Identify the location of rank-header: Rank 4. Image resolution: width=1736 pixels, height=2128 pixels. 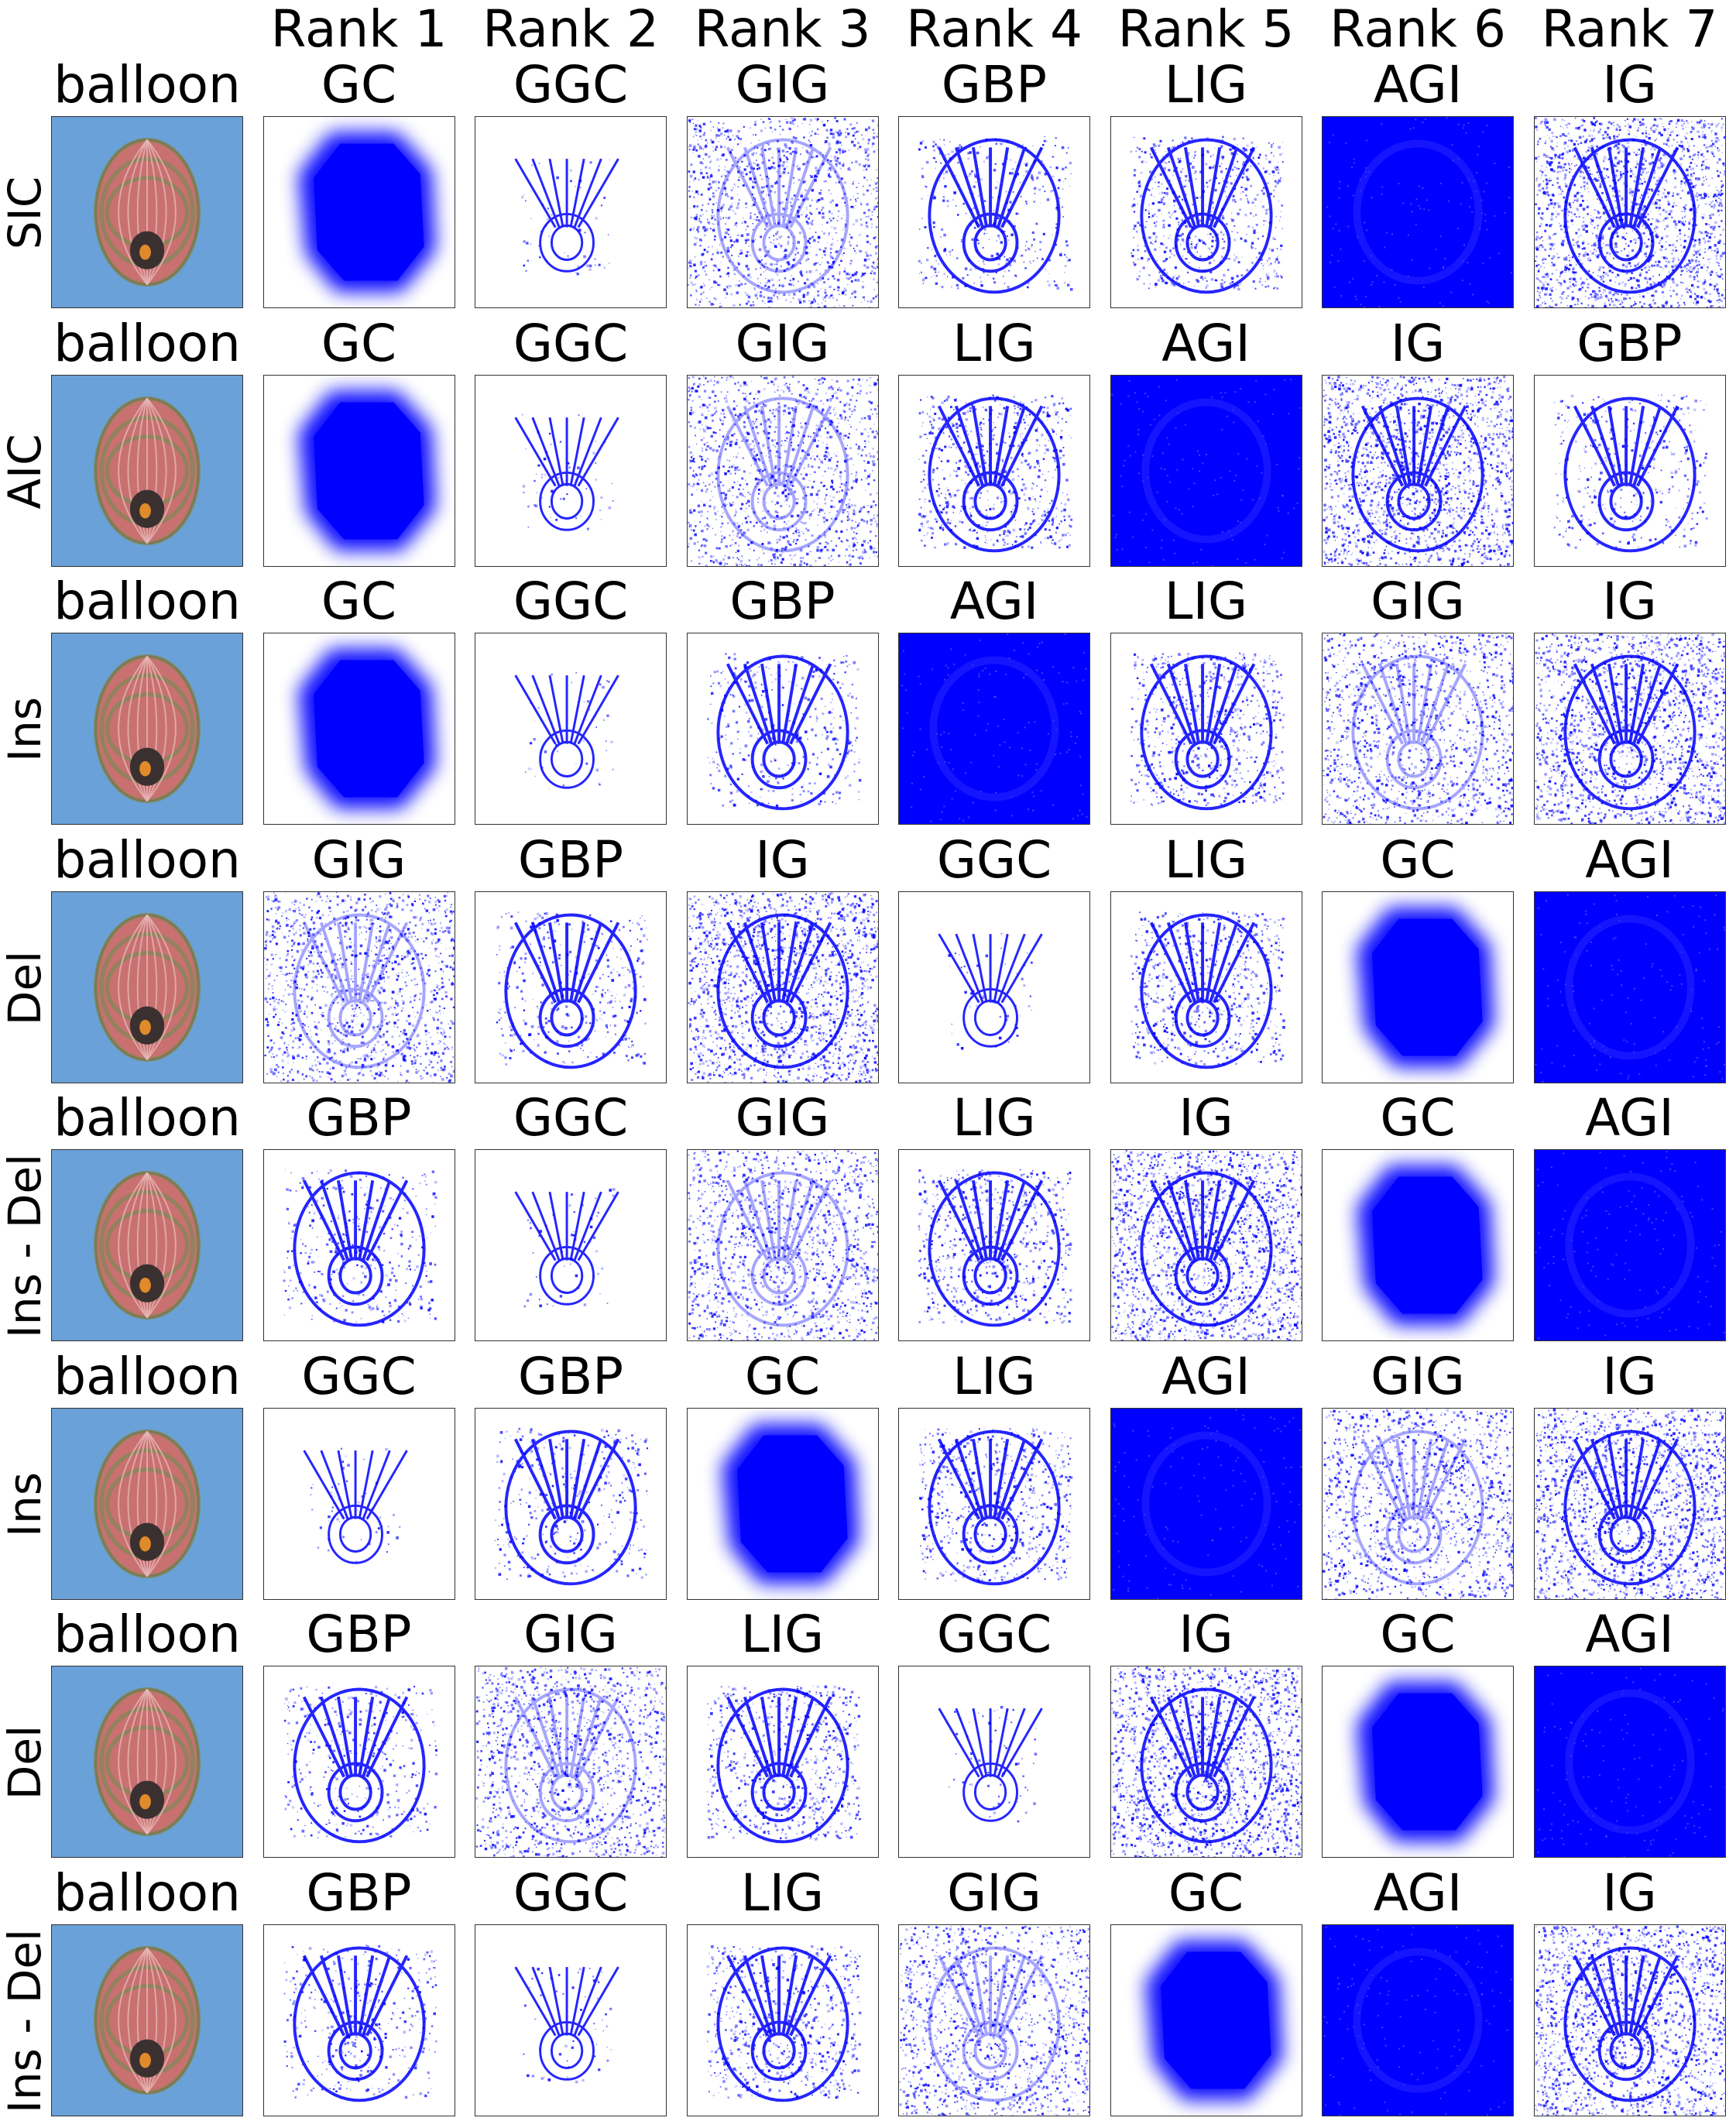
(994, 29).